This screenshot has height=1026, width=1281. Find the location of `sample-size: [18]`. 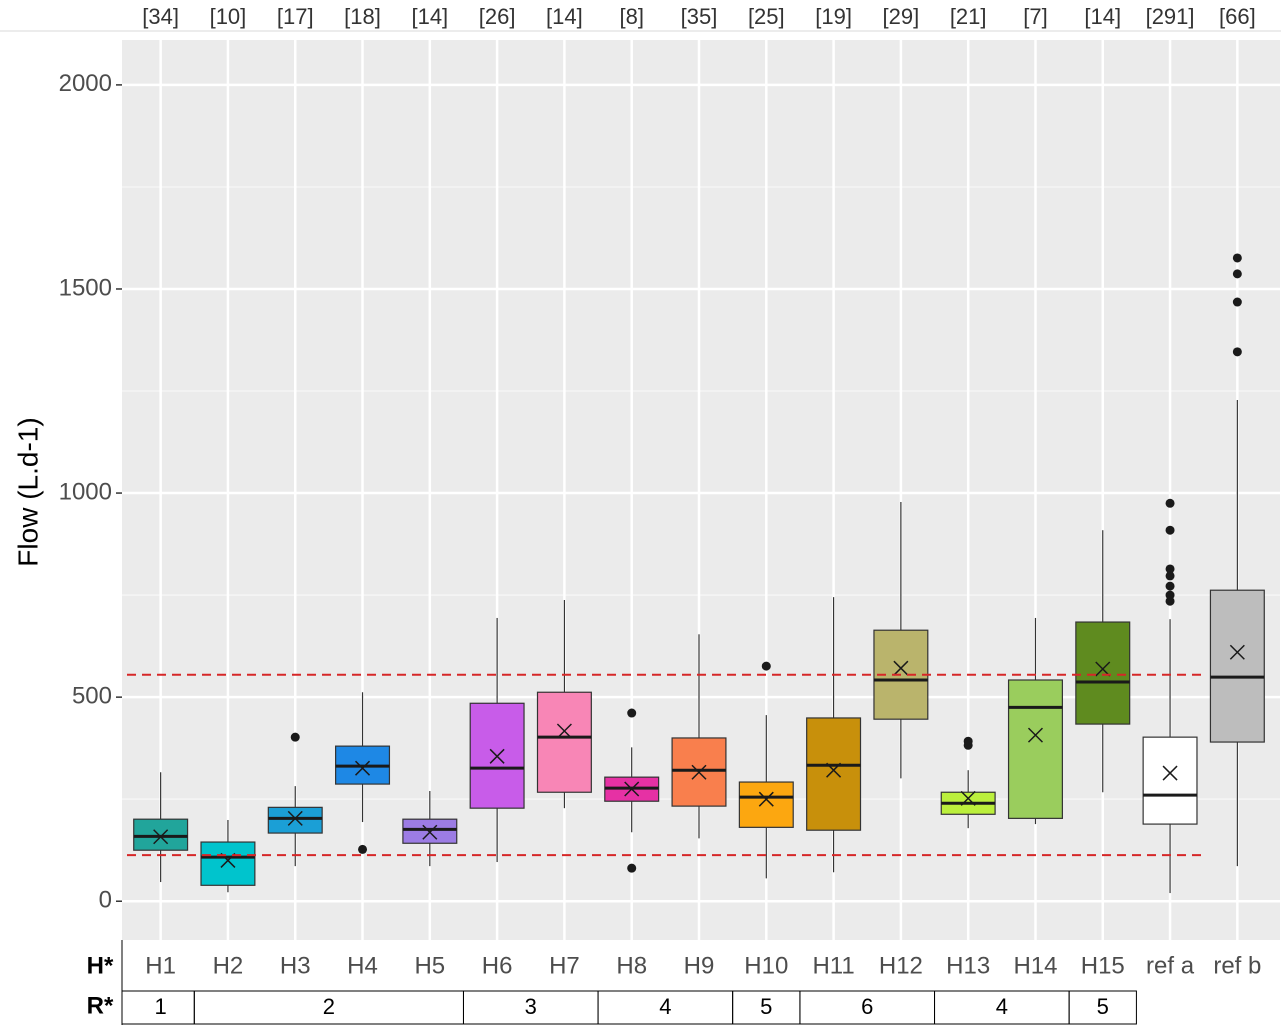

sample-size: [18] is located at coordinates (362, 16).